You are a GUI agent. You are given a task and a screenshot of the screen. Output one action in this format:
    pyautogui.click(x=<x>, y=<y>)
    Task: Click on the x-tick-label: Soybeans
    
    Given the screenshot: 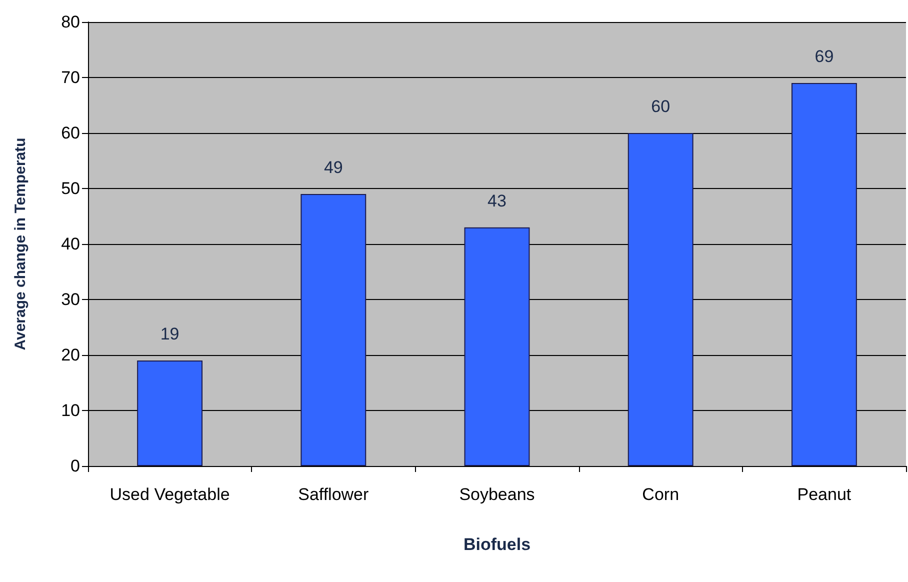 What is the action you would take?
    pyautogui.click(x=497, y=494)
    